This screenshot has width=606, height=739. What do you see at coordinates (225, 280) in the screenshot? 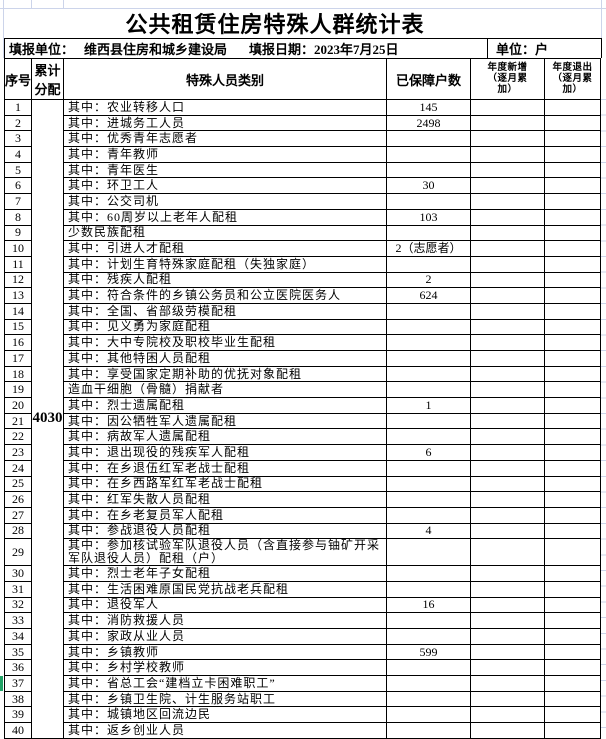
I see `category-cell: 其中：残疾人配租` at bounding box center [225, 280].